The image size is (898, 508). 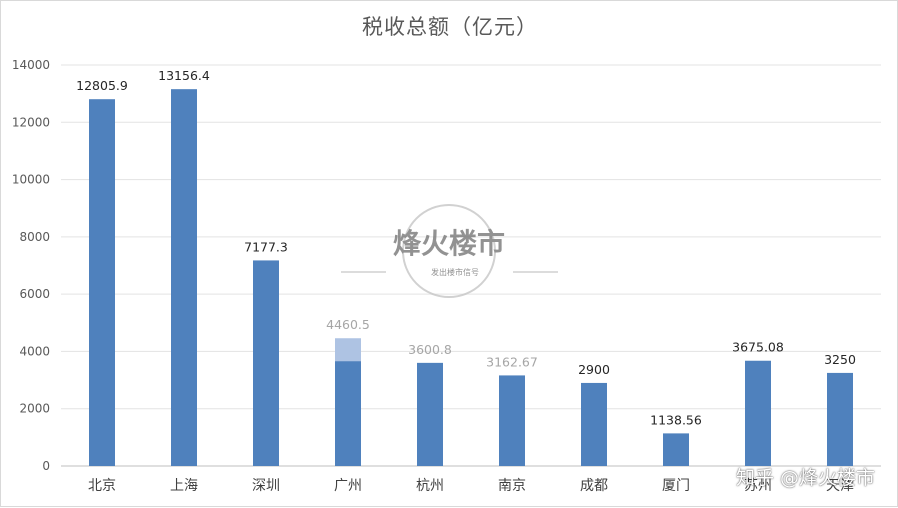 What do you see at coordinates (758, 347) in the screenshot?
I see `data-label: 3675.08` at bounding box center [758, 347].